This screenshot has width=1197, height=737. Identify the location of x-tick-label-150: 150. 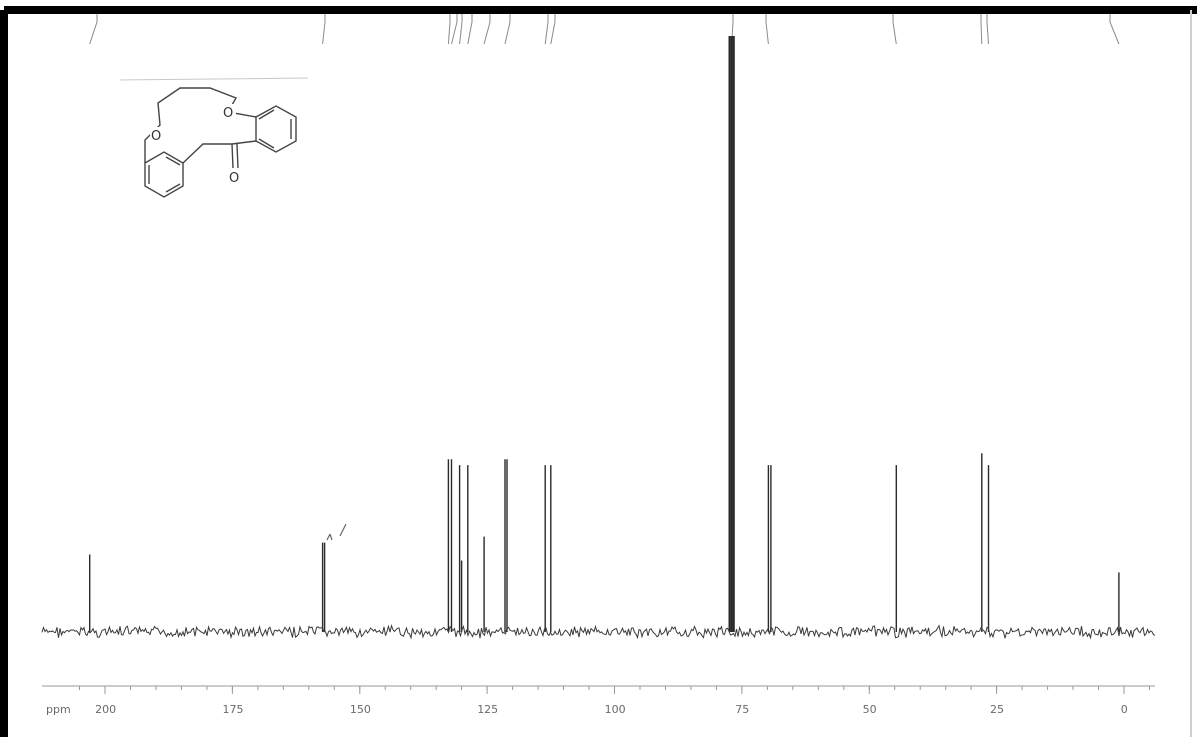
(360, 709).